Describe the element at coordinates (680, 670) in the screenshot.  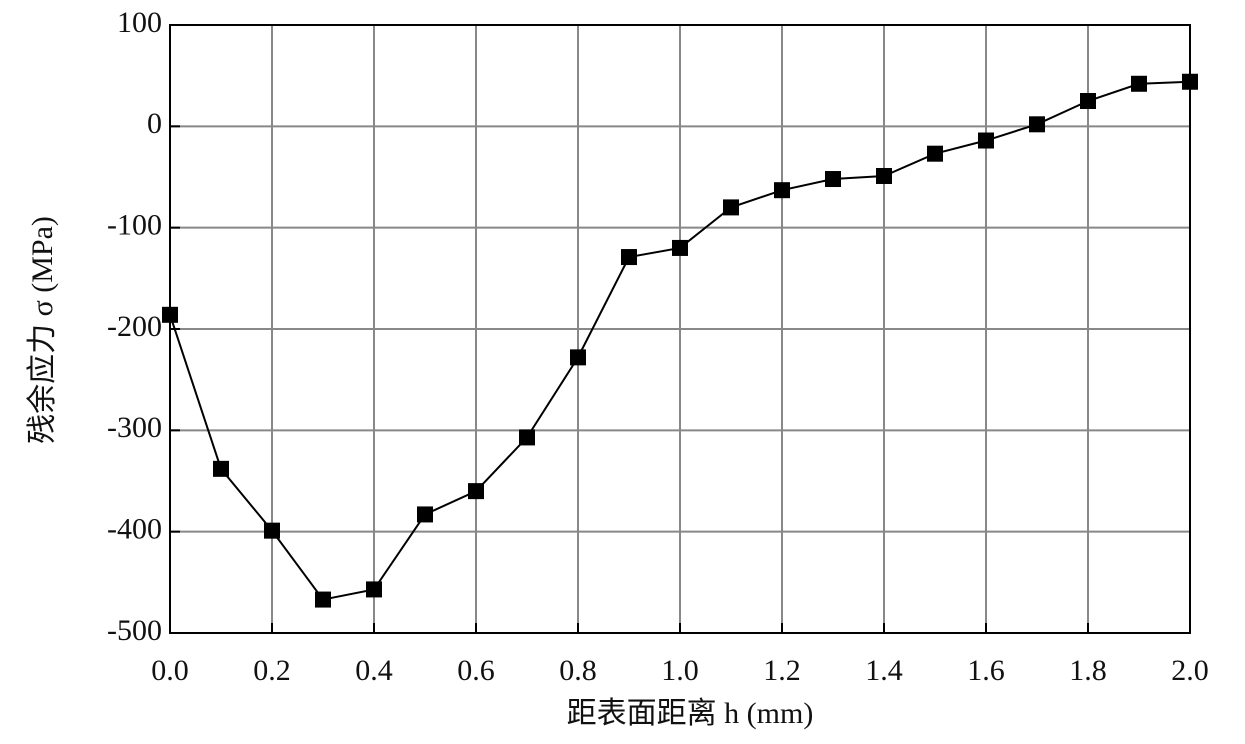
I see `x-tick-label: 1.0` at that location.